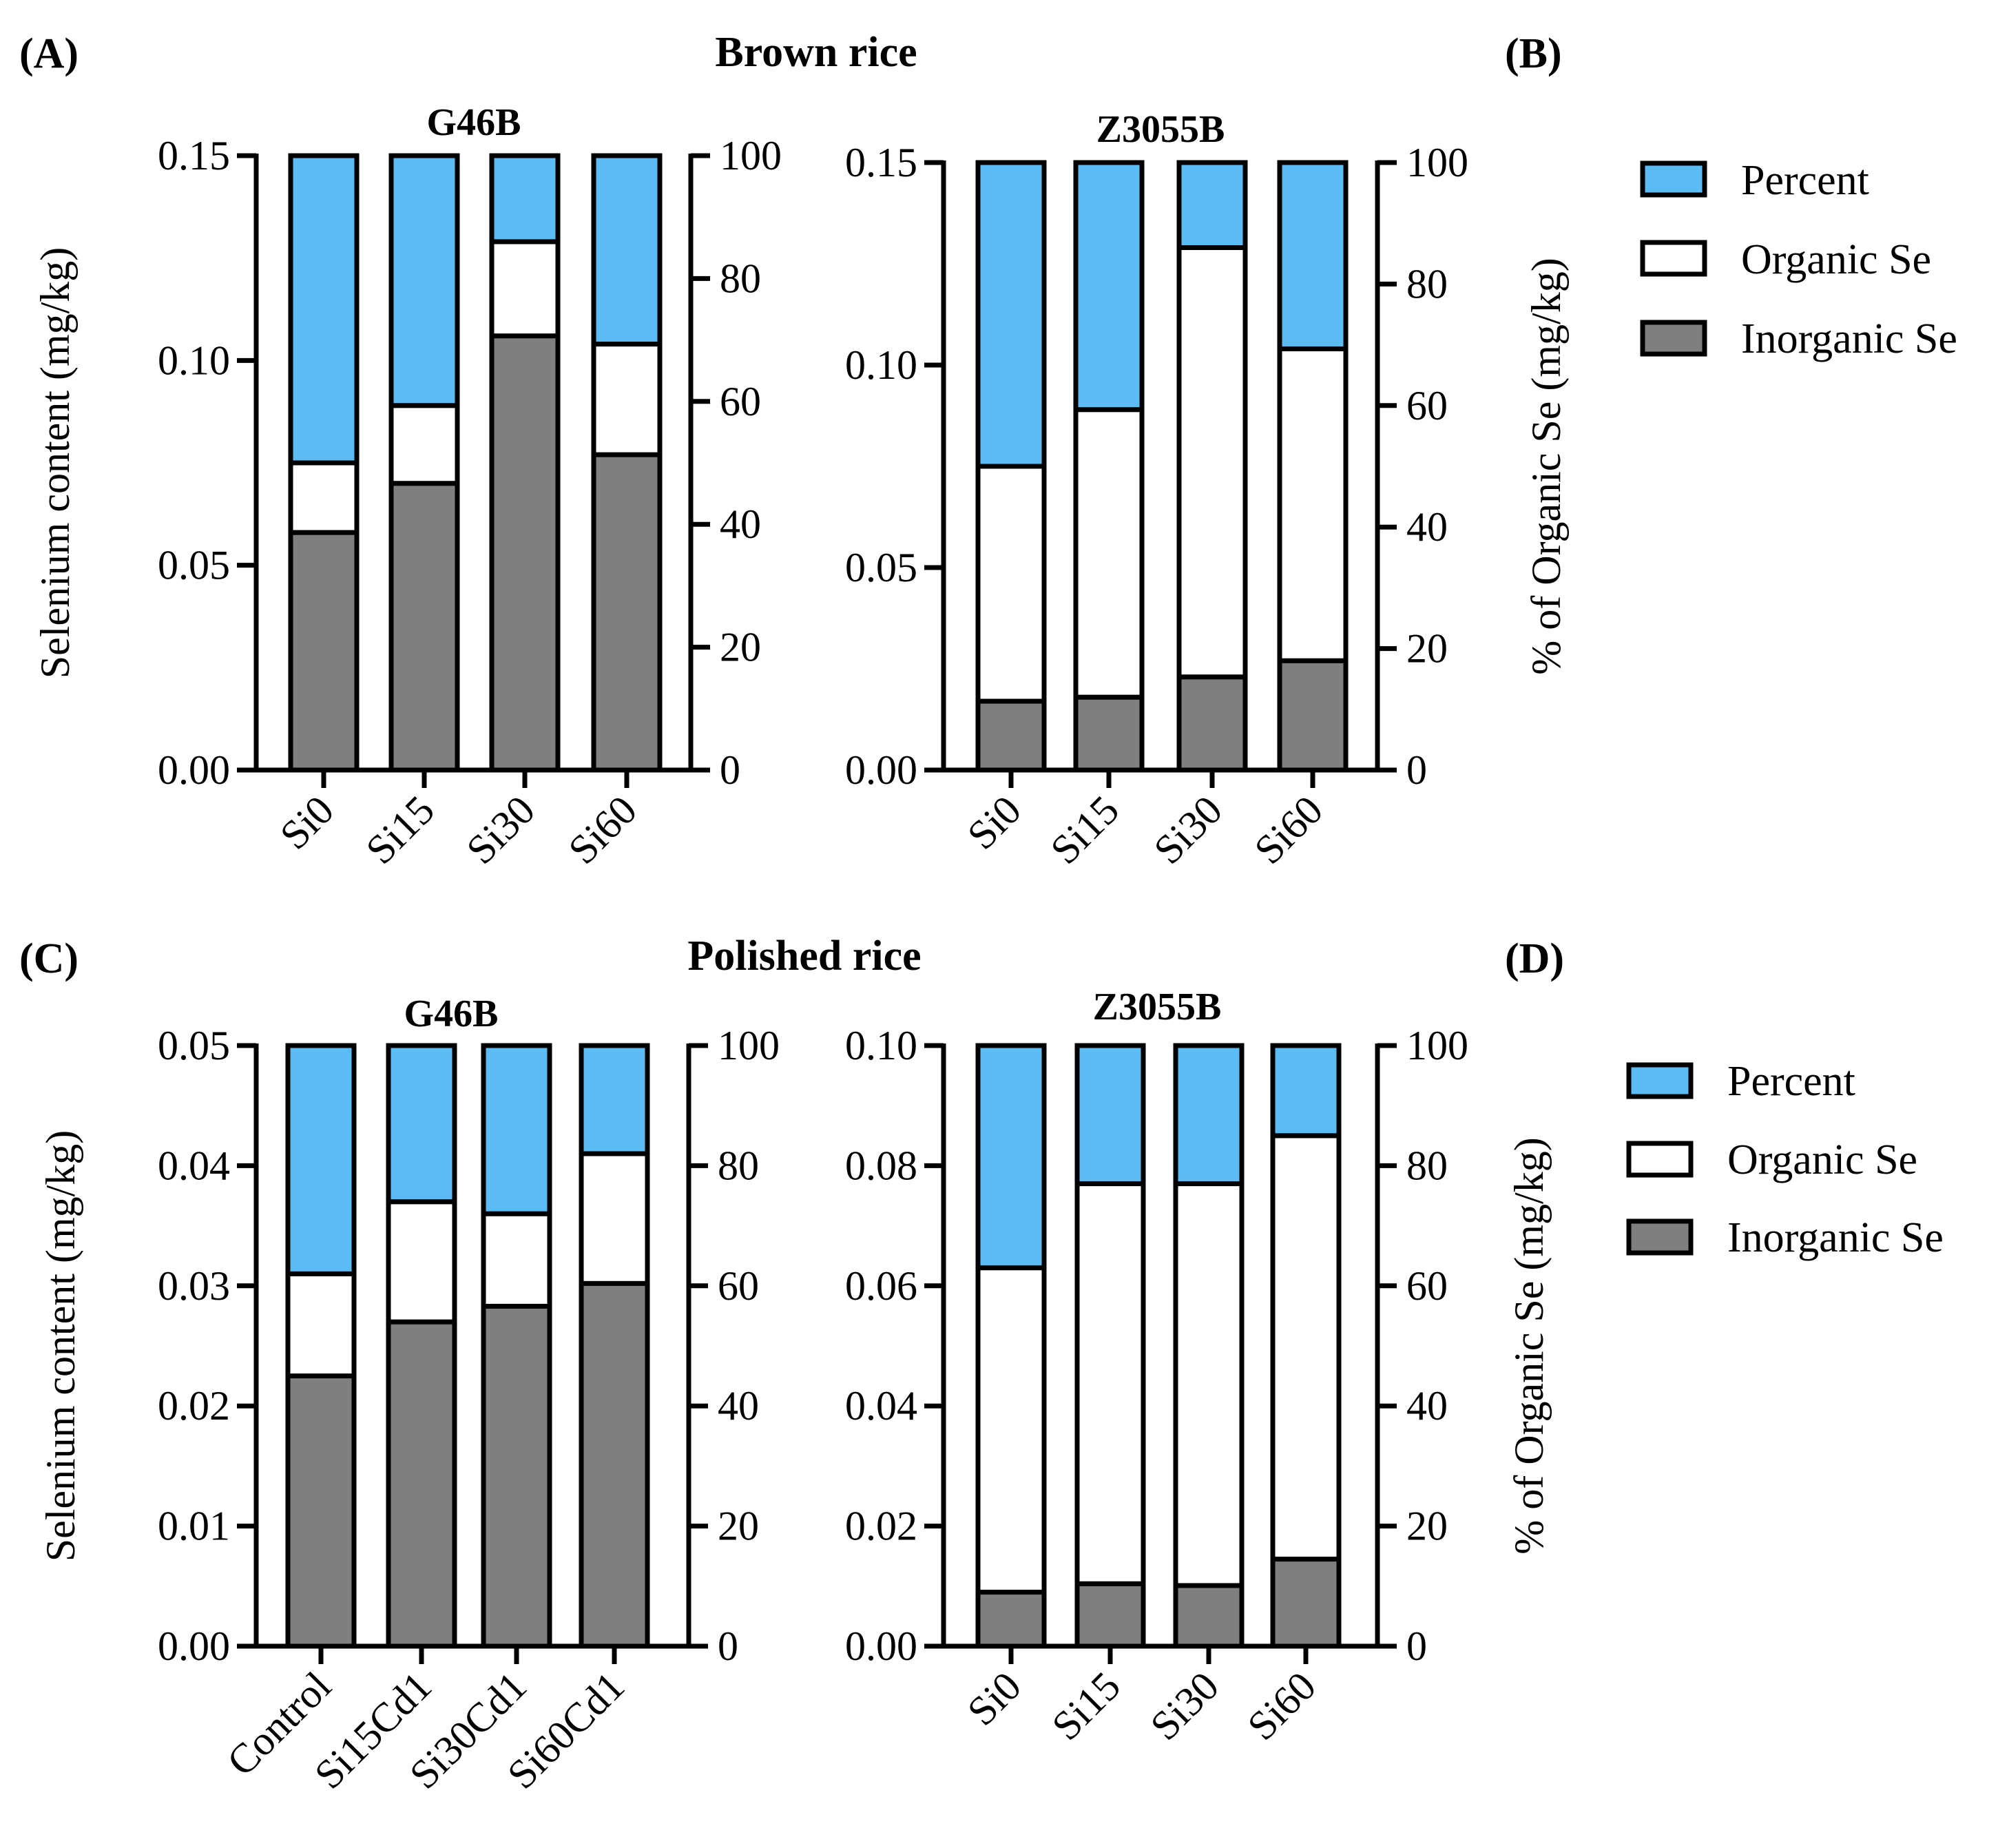 This screenshot has width=1998, height=1848. What do you see at coordinates (1212, 462) in the screenshot?
I see `bar-organic-se-si30` at bounding box center [1212, 462].